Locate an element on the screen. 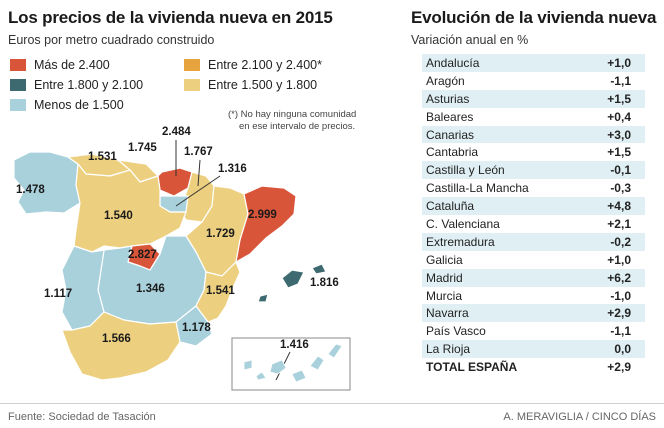 The image size is (664, 428). map-label-murcia: 1.178 is located at coordinates (196, 328).